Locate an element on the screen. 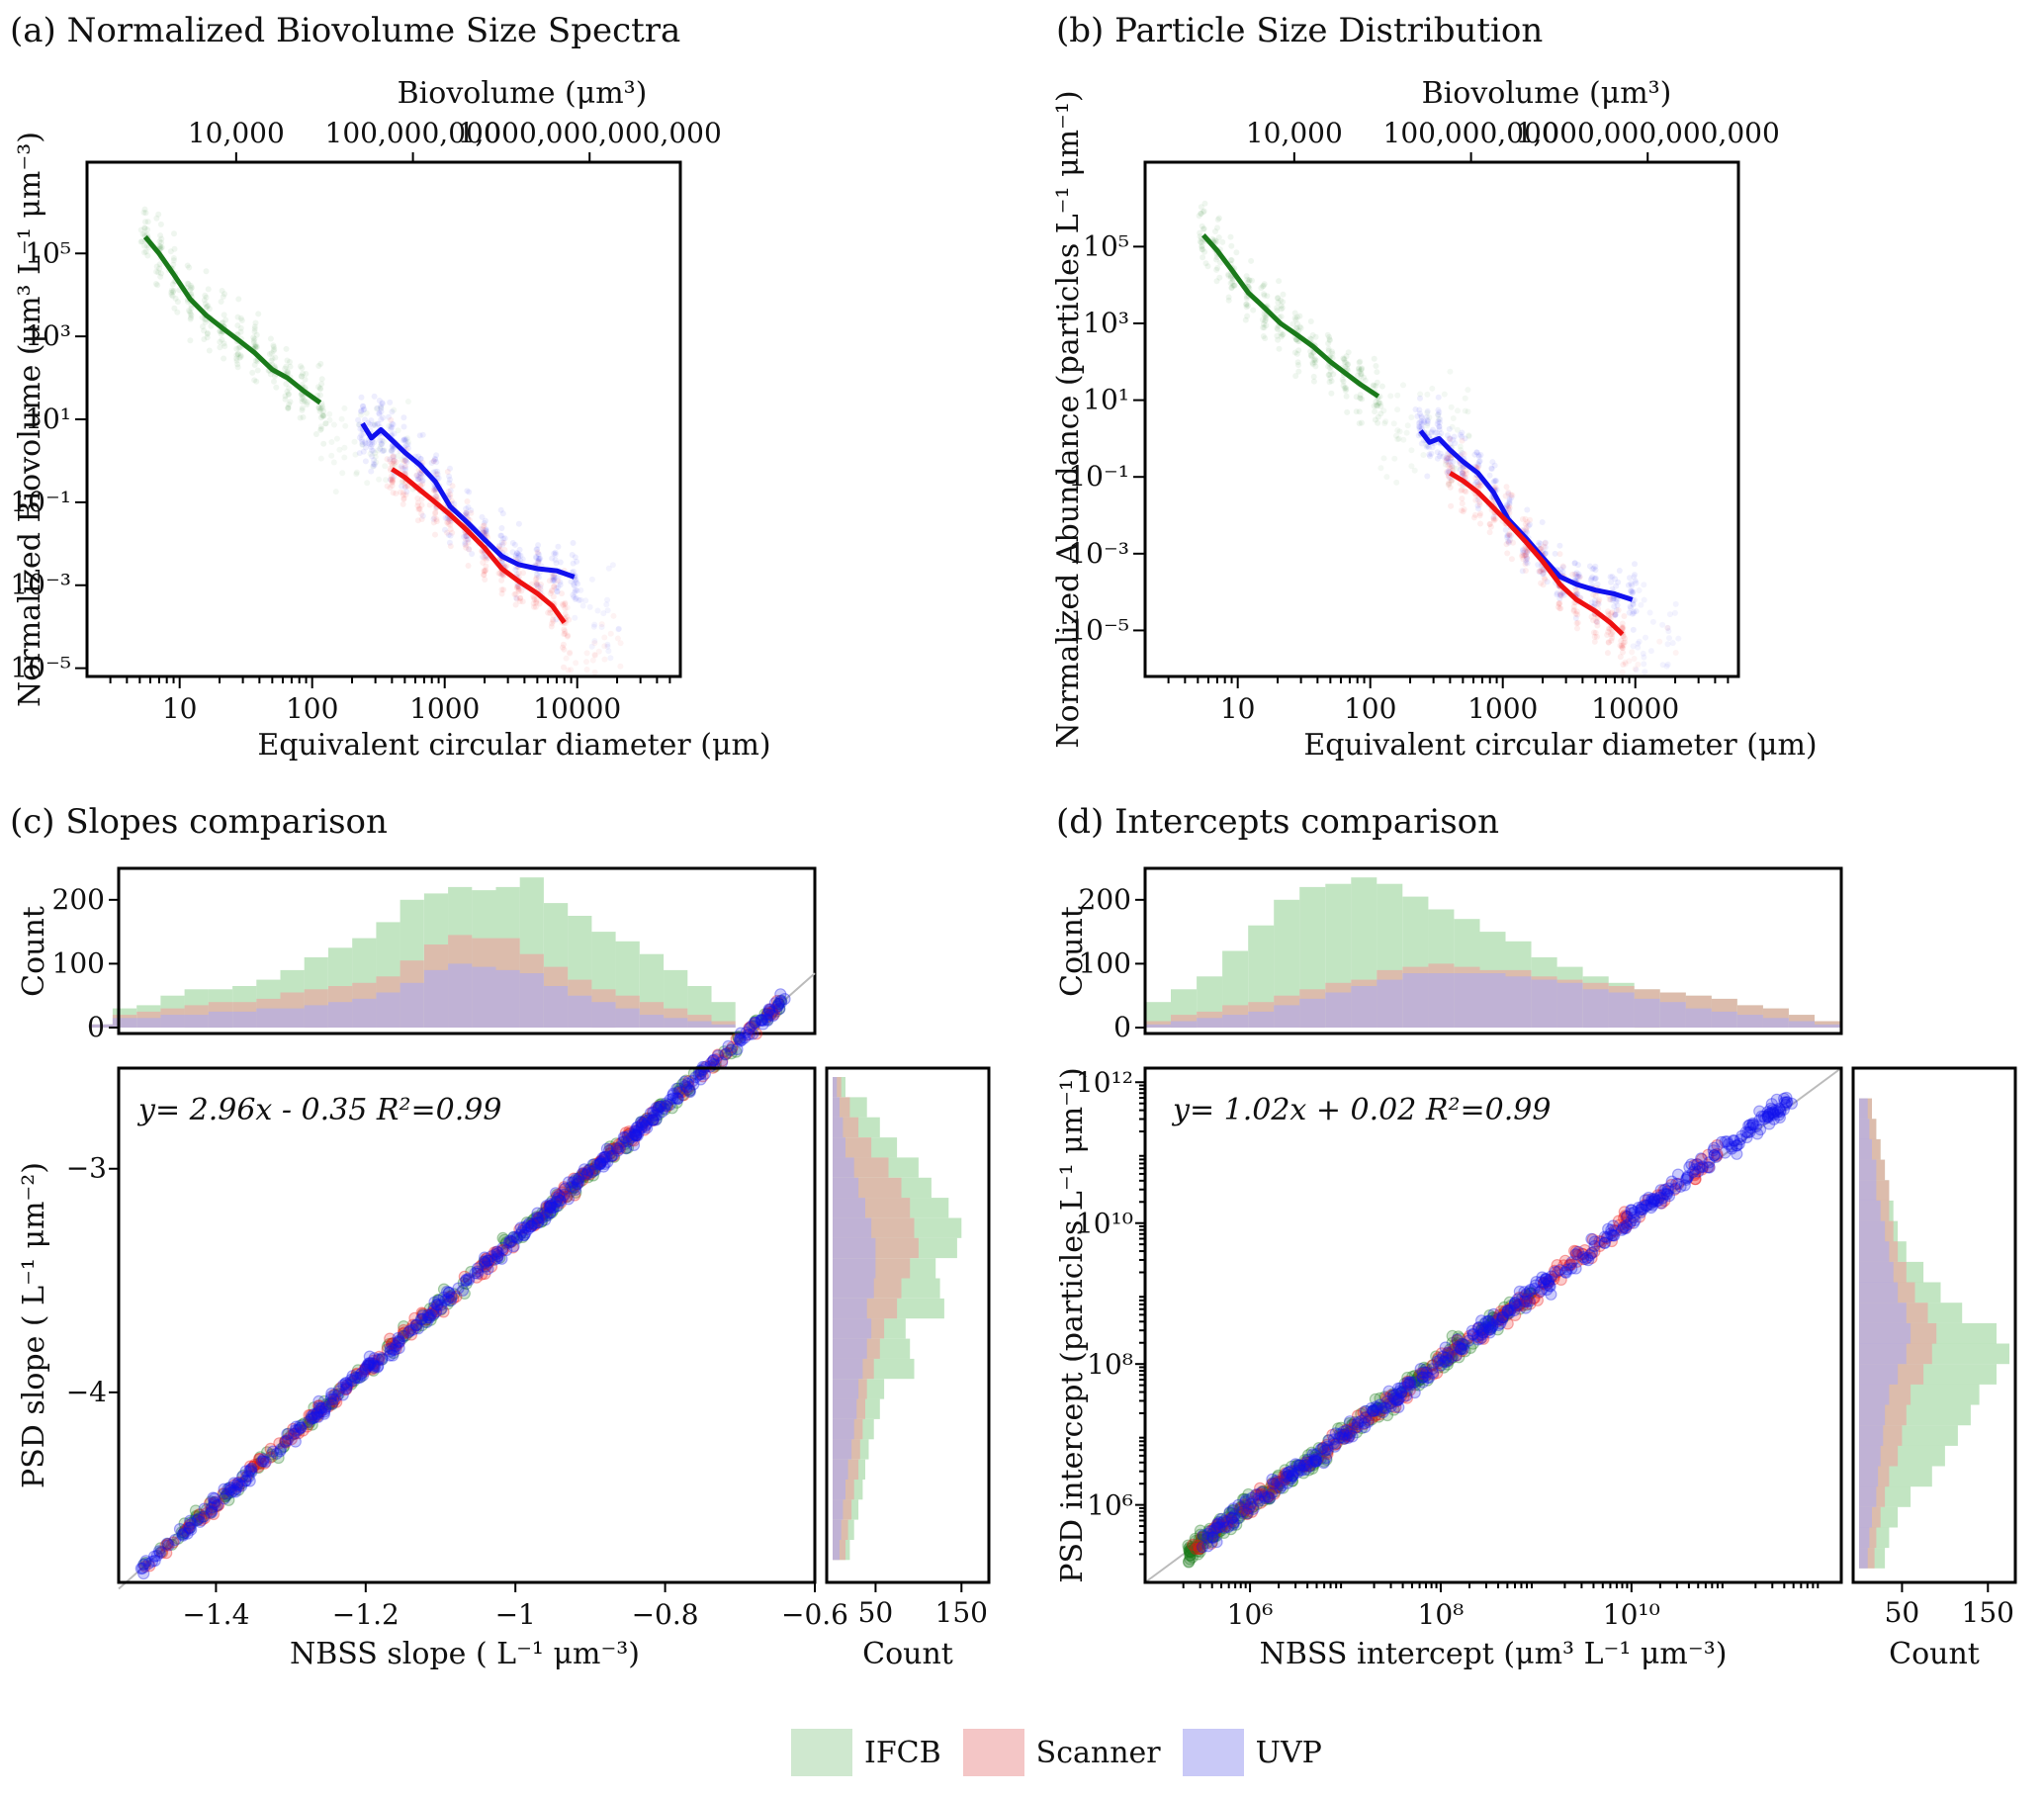 This screenshot has height=1798, width=2044. panel-c-top-hist-ytick-label-200: 200 is located at coordinates (78, 900).